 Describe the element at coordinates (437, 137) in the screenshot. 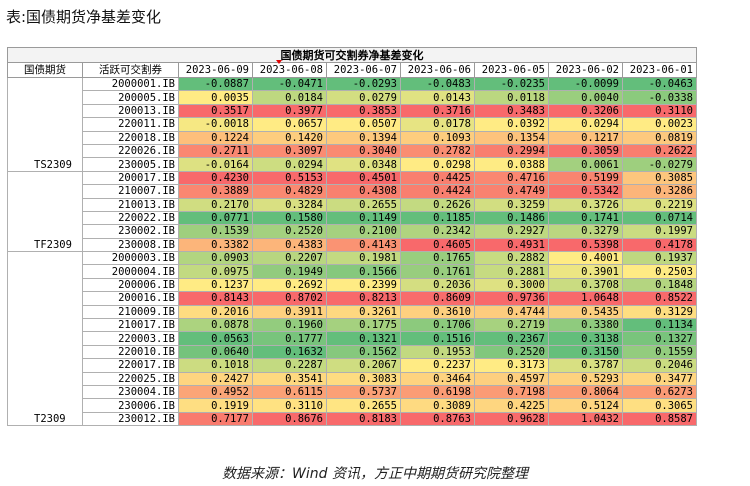

I see `net-basis-cell: 0.1093` at that location.